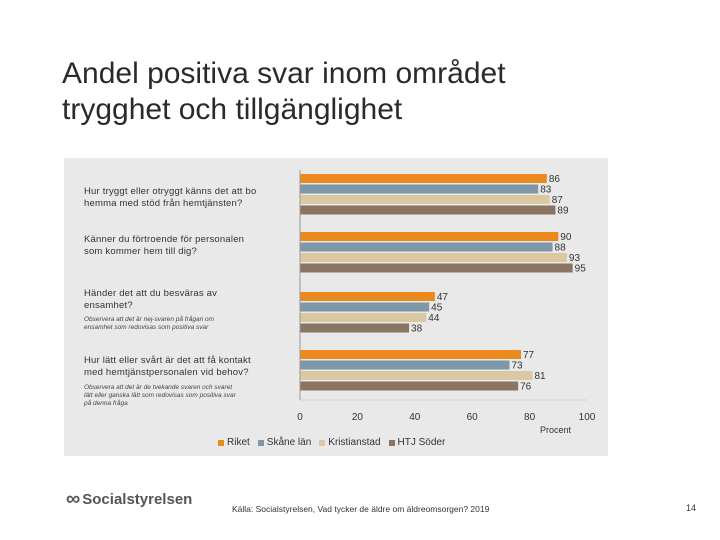 The height and width of the screenshot is (540, 720). What do you see at coordinates (587, 417) in the screenshot?
I see `x-tick-label: 100` at bounding box center [587, 417].